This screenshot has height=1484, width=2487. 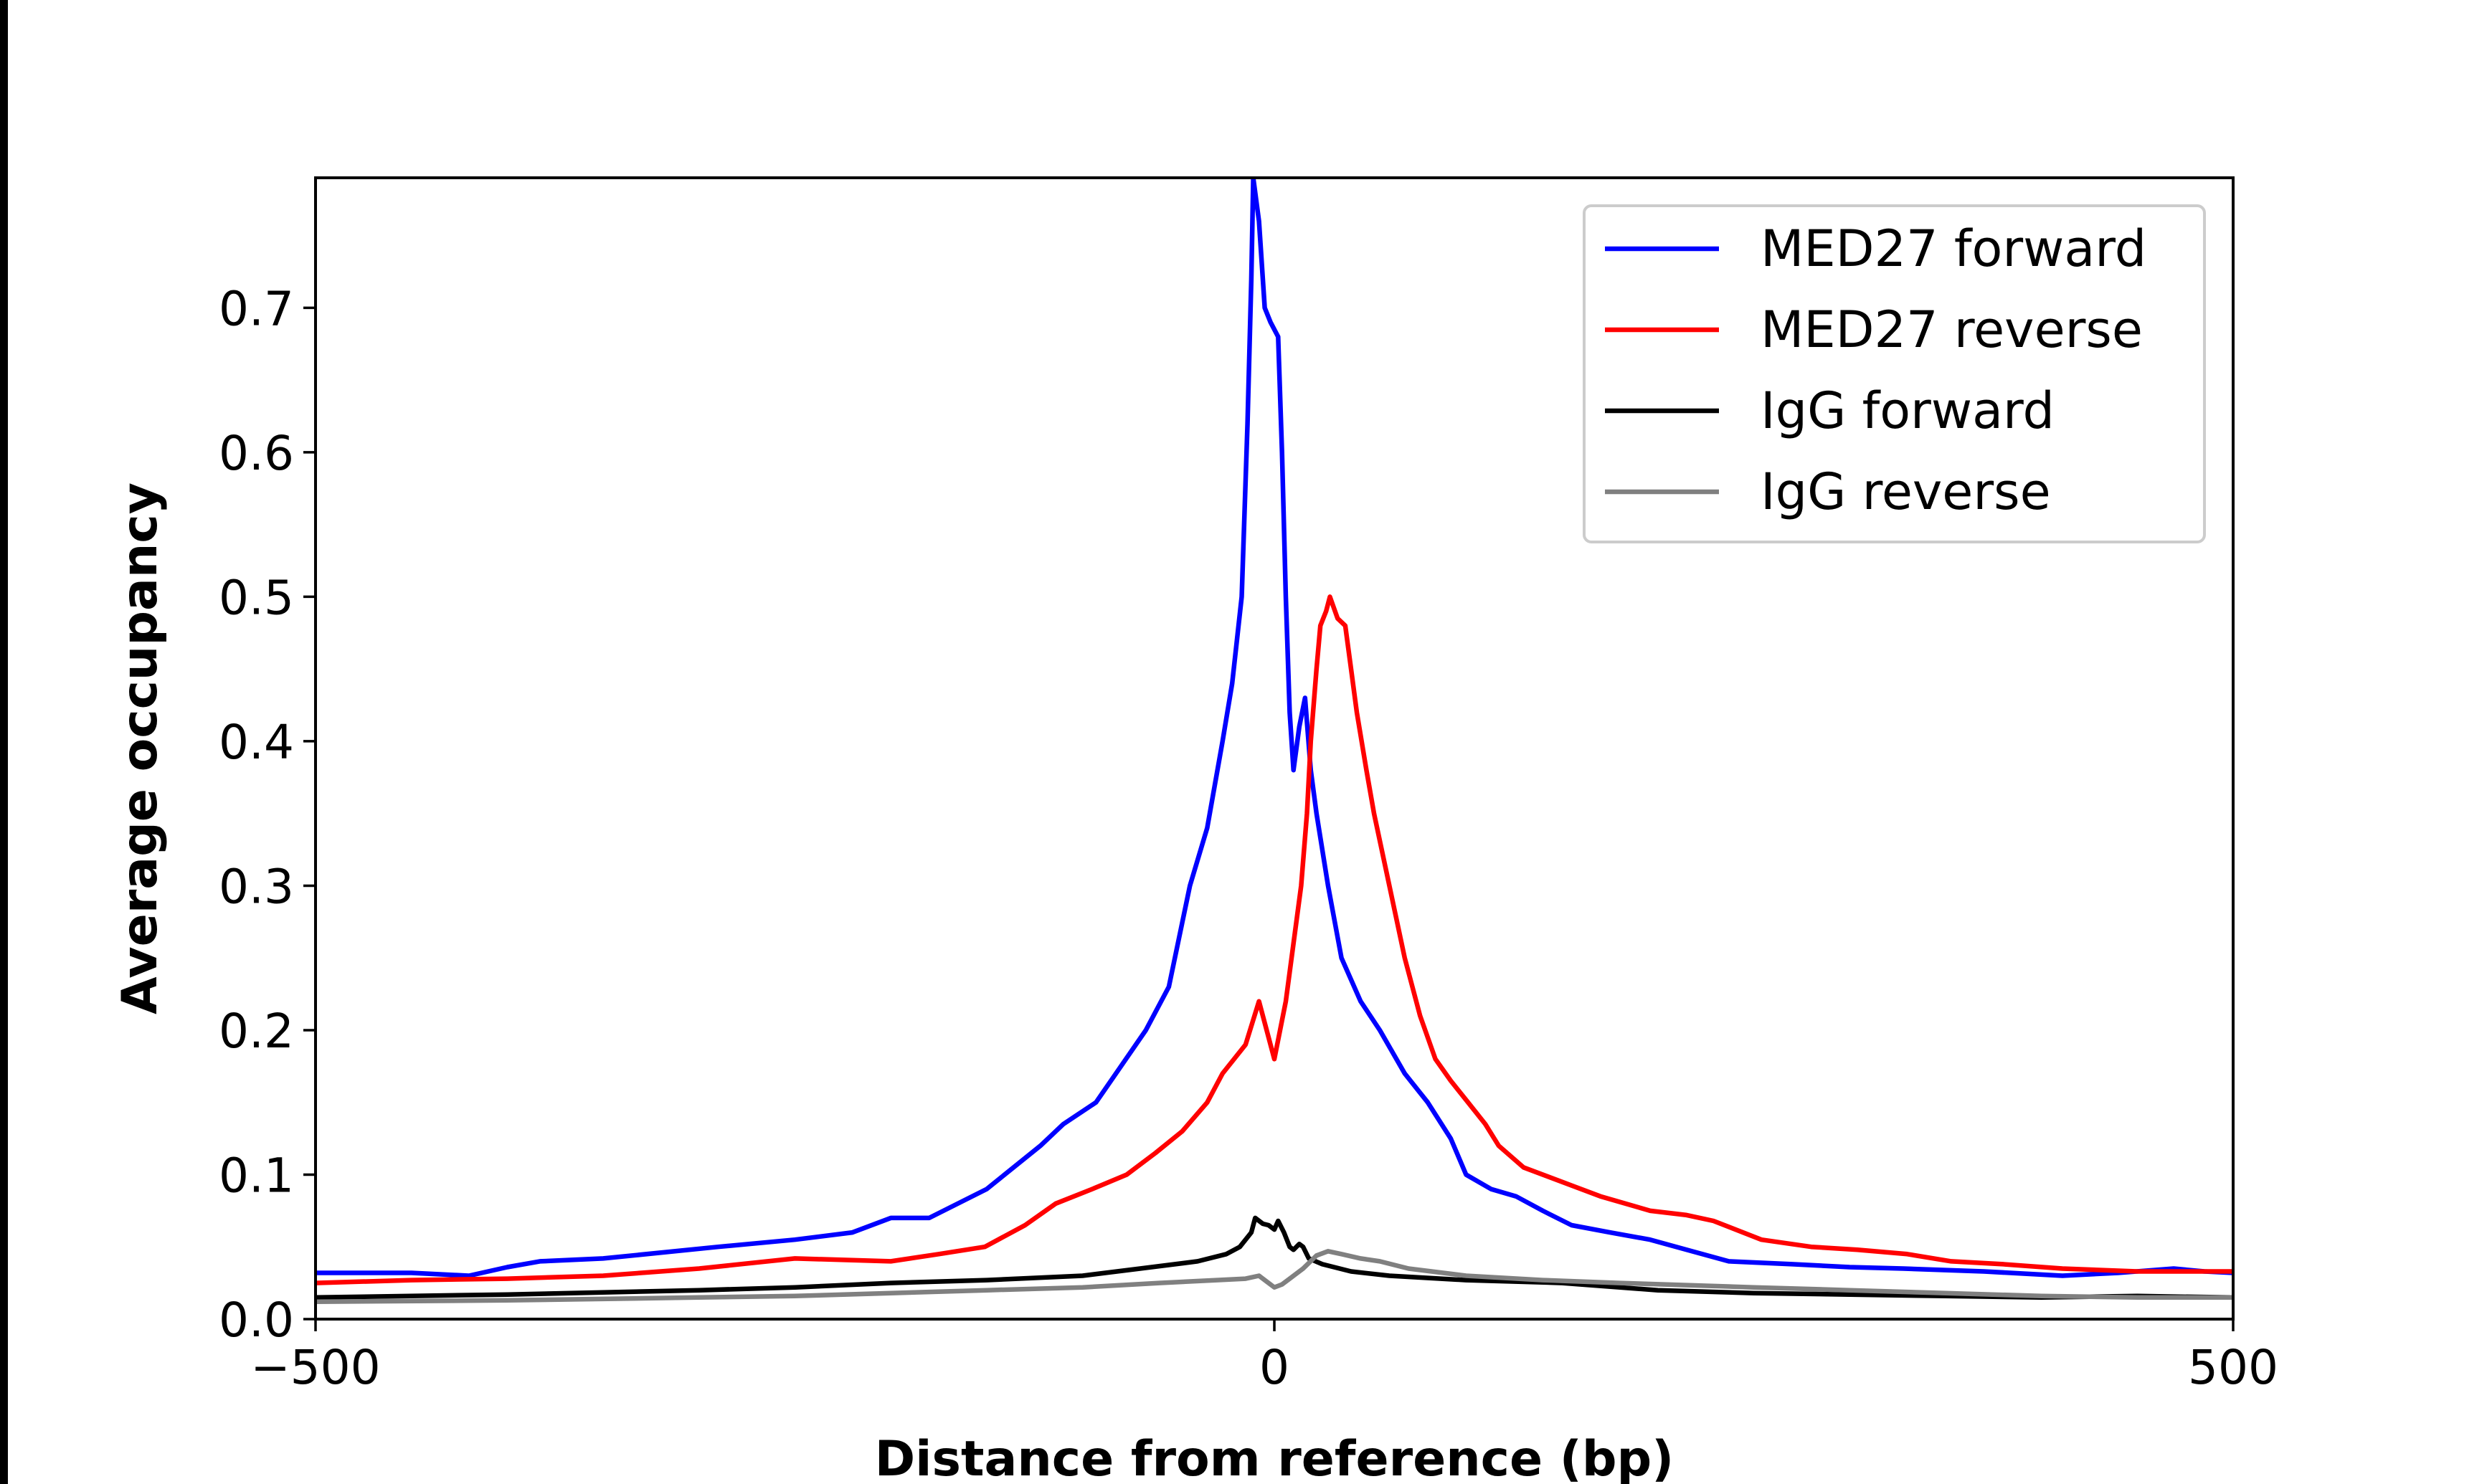 I want to click on x-tick-label: −500, so click(x=315, y=1368).